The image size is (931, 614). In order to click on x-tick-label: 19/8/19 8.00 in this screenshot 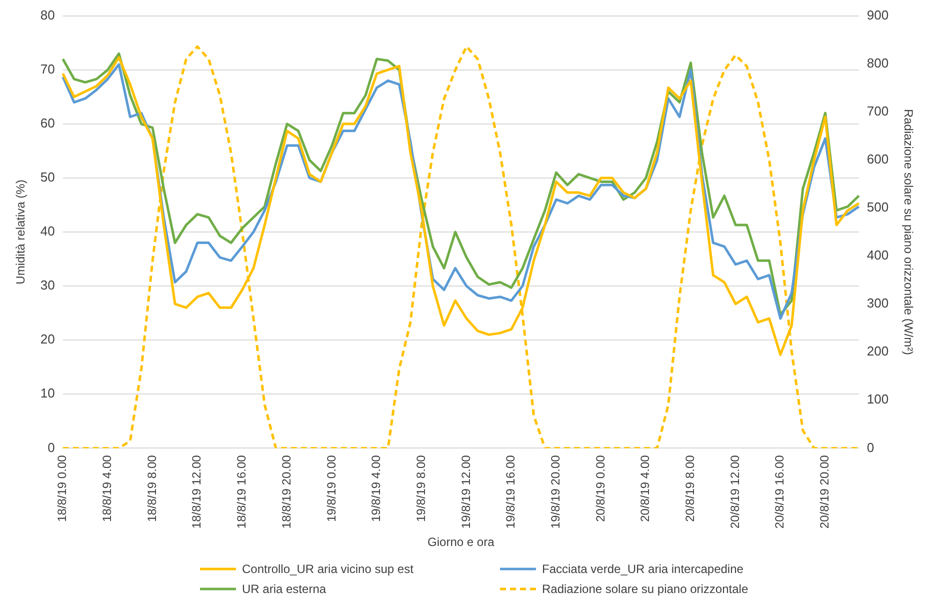, I will do `click(421, 488)`.